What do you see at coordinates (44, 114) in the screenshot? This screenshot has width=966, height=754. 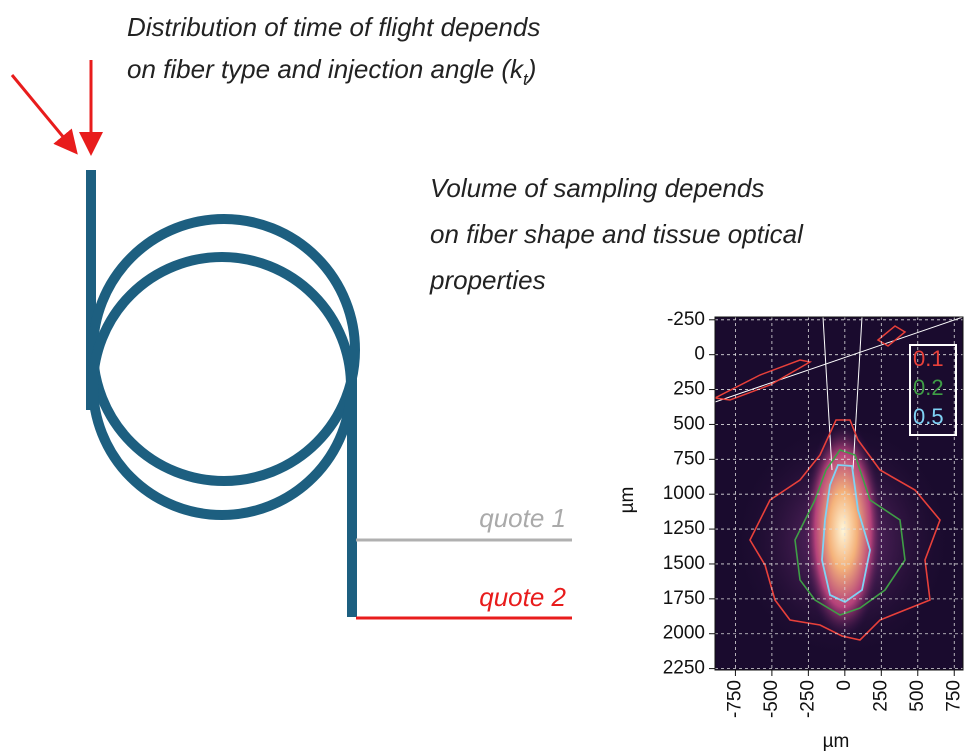 I see `arrow` at bounding box center [44, 114].